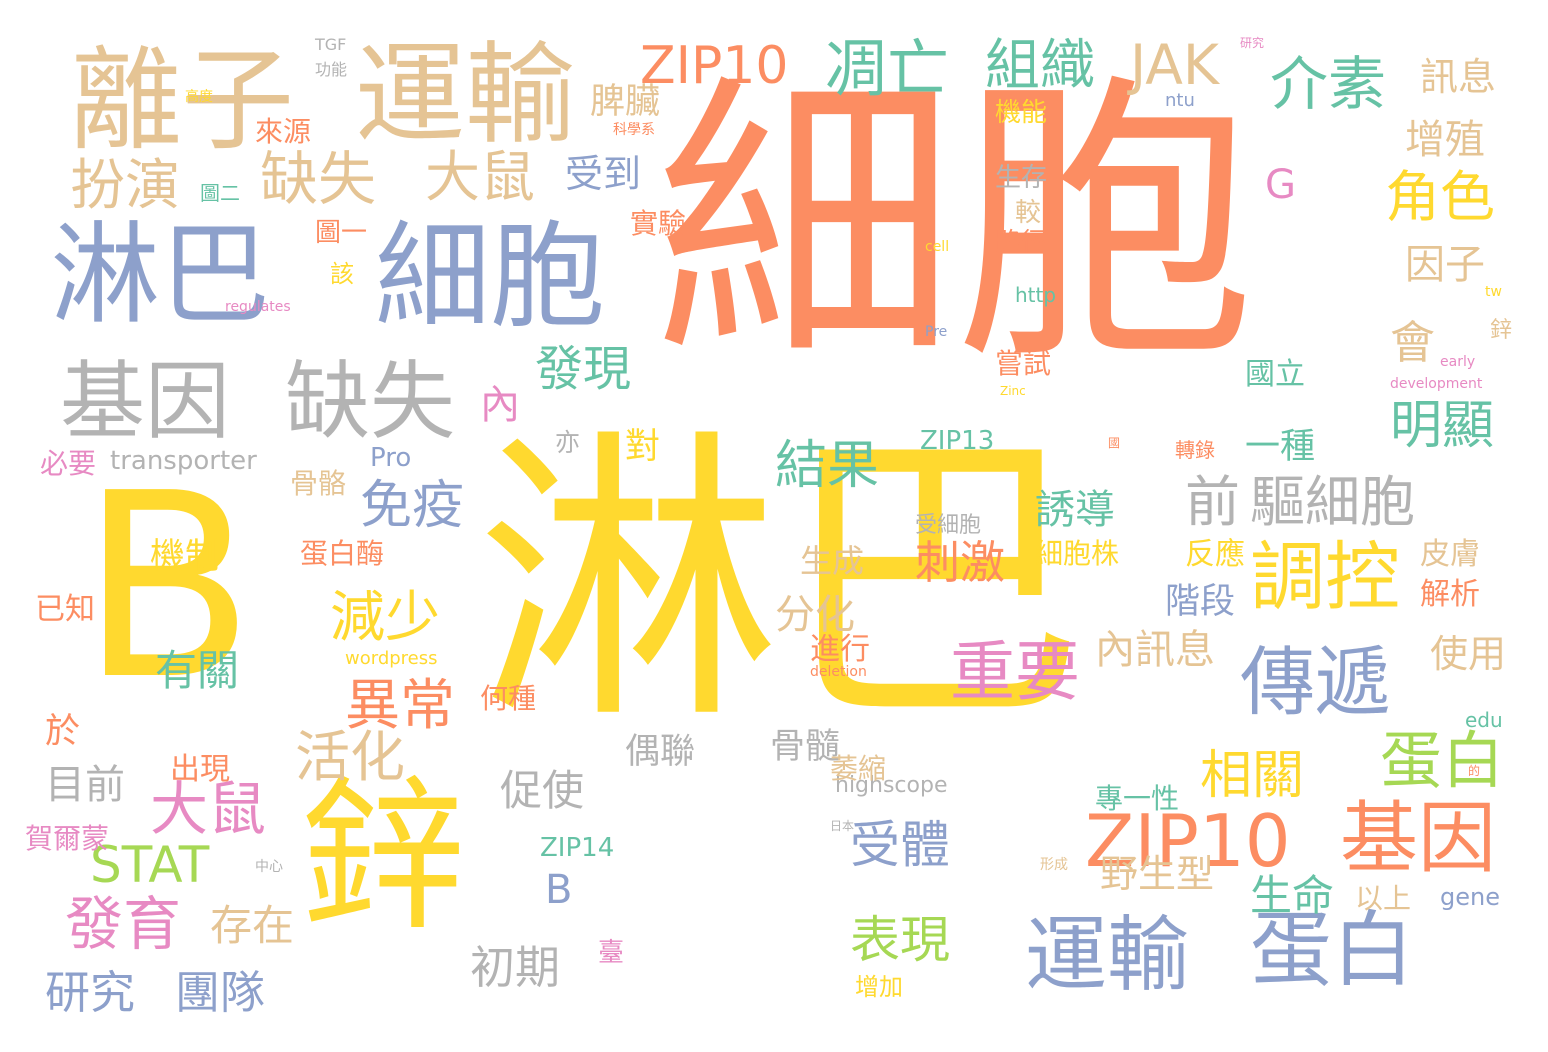 Image resolution: width=1548 pixels, height=1052 pixels. Describe the element at coordinates (412, 506) in the screenshot. I see `cloud-word: 免疫` at that location.